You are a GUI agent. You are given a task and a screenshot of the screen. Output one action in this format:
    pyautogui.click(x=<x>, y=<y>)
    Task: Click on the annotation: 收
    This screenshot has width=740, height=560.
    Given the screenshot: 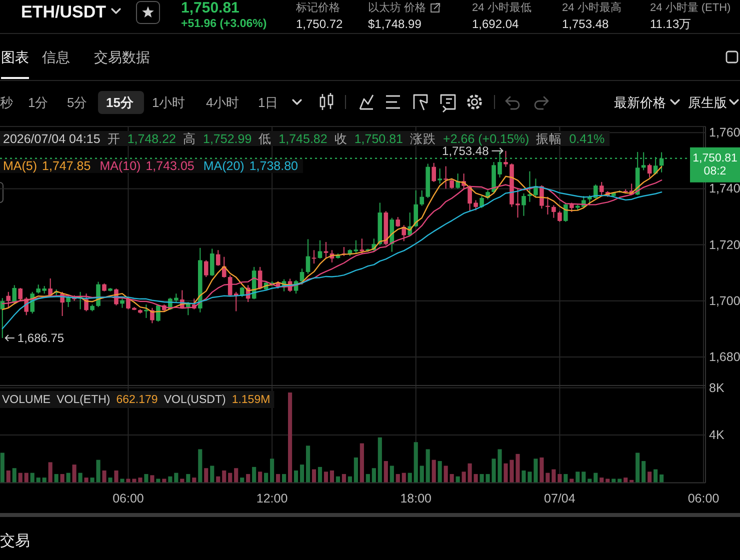 What is the action you would take?
    pyautogui.click(x=341, y=139)
    